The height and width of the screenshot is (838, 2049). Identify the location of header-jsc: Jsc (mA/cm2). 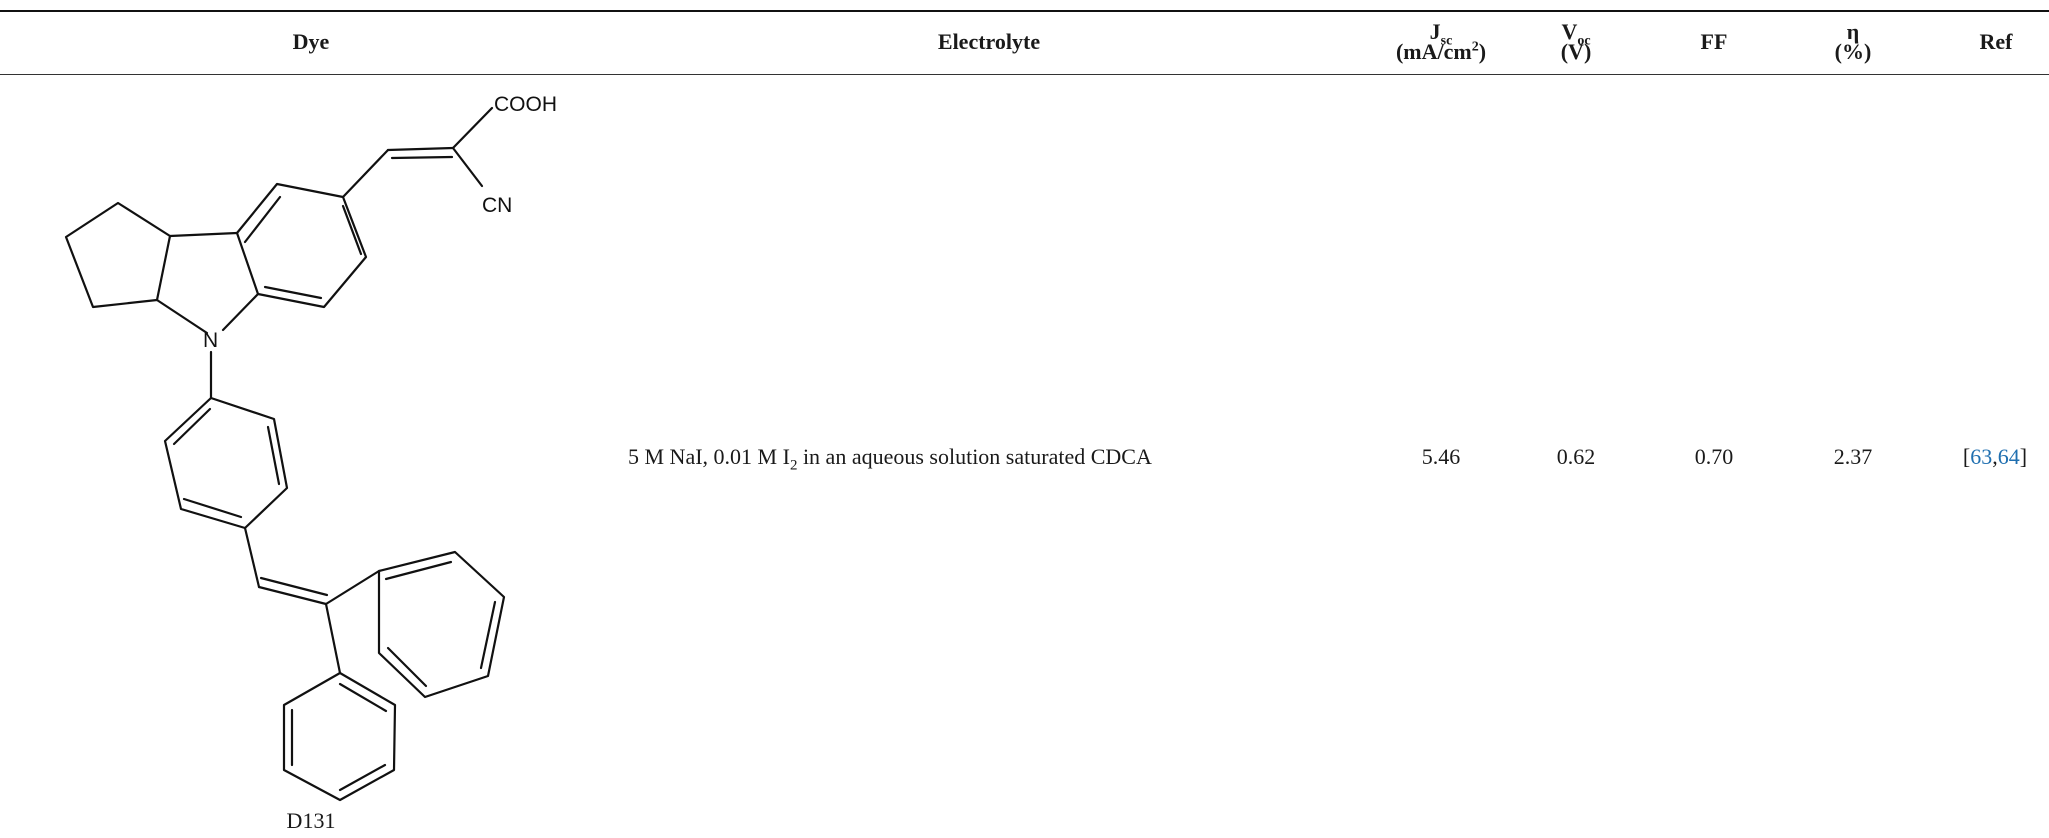
(1441, 42).